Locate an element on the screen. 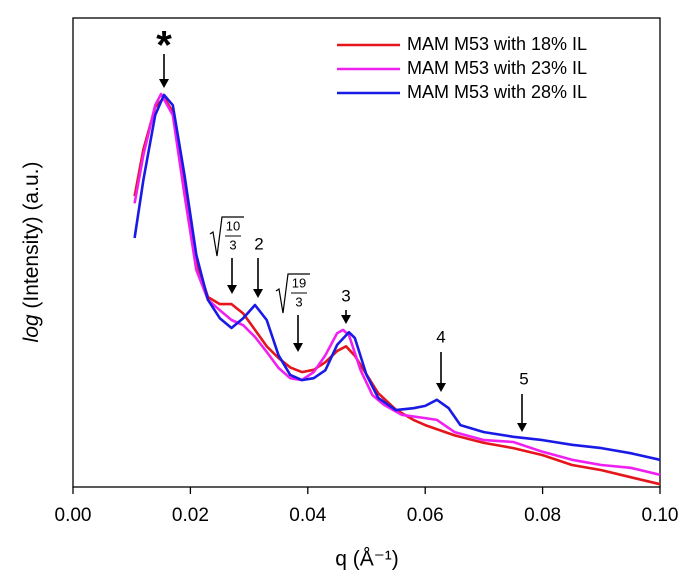 The height and width of the screenshot is (577, 686). legend-label: MAM M53 with 18% IL is located at coordinates (497, 44).